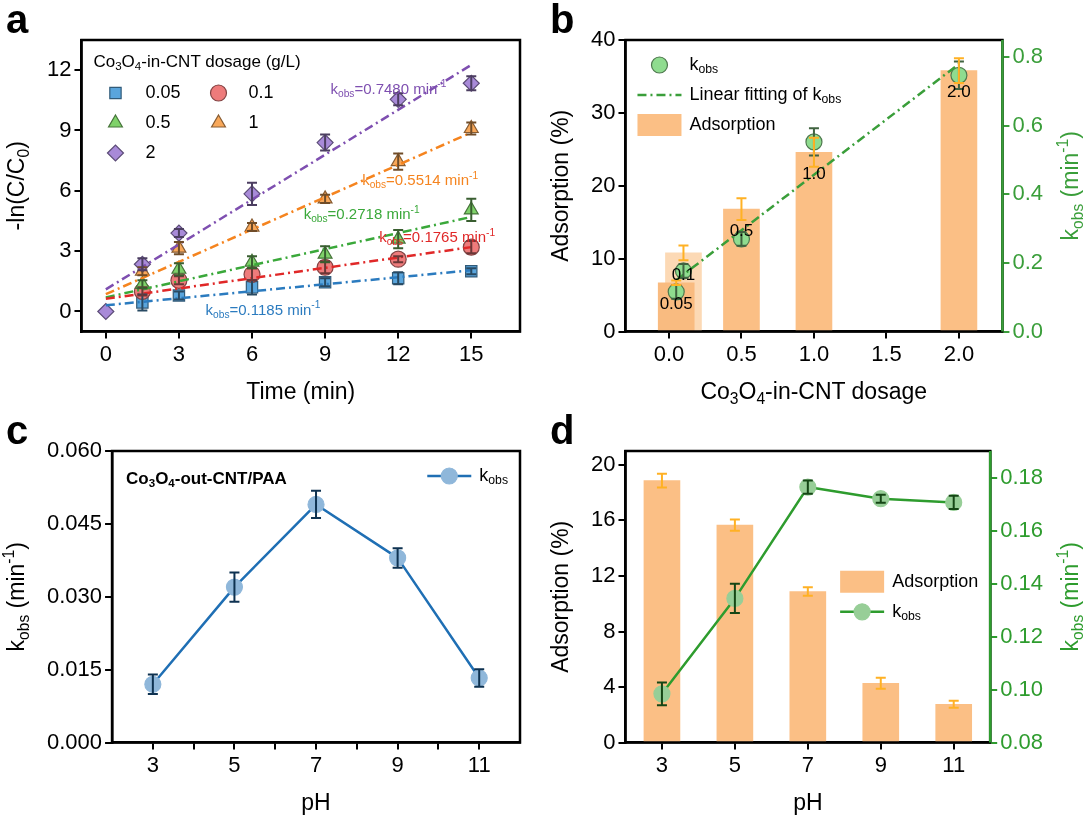 The image size is (1088, 823). I want to click on y-tick-label: 6, so click(65, 189).